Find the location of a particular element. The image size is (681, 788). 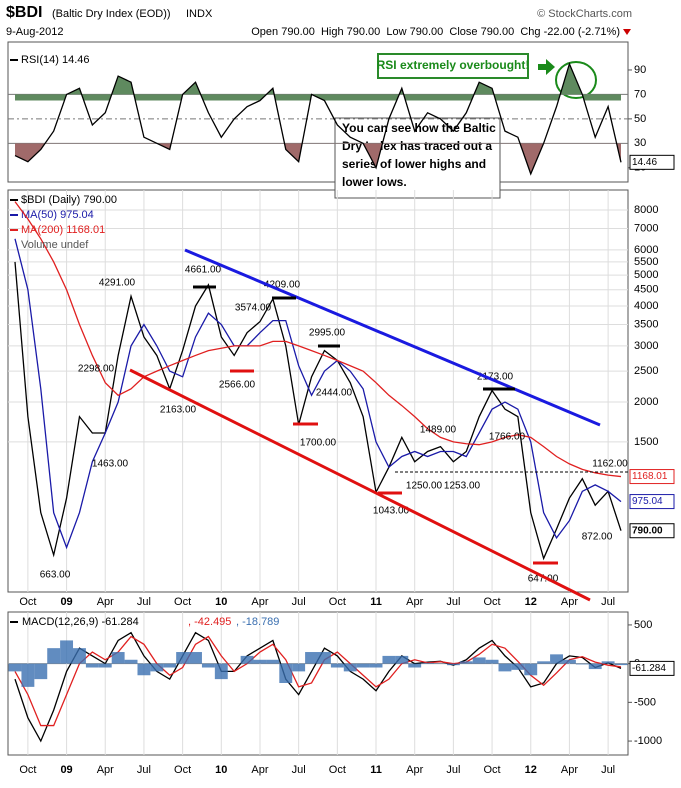

legend-entry: RSI(14) 14.46 is located at coordinates (55, 60).